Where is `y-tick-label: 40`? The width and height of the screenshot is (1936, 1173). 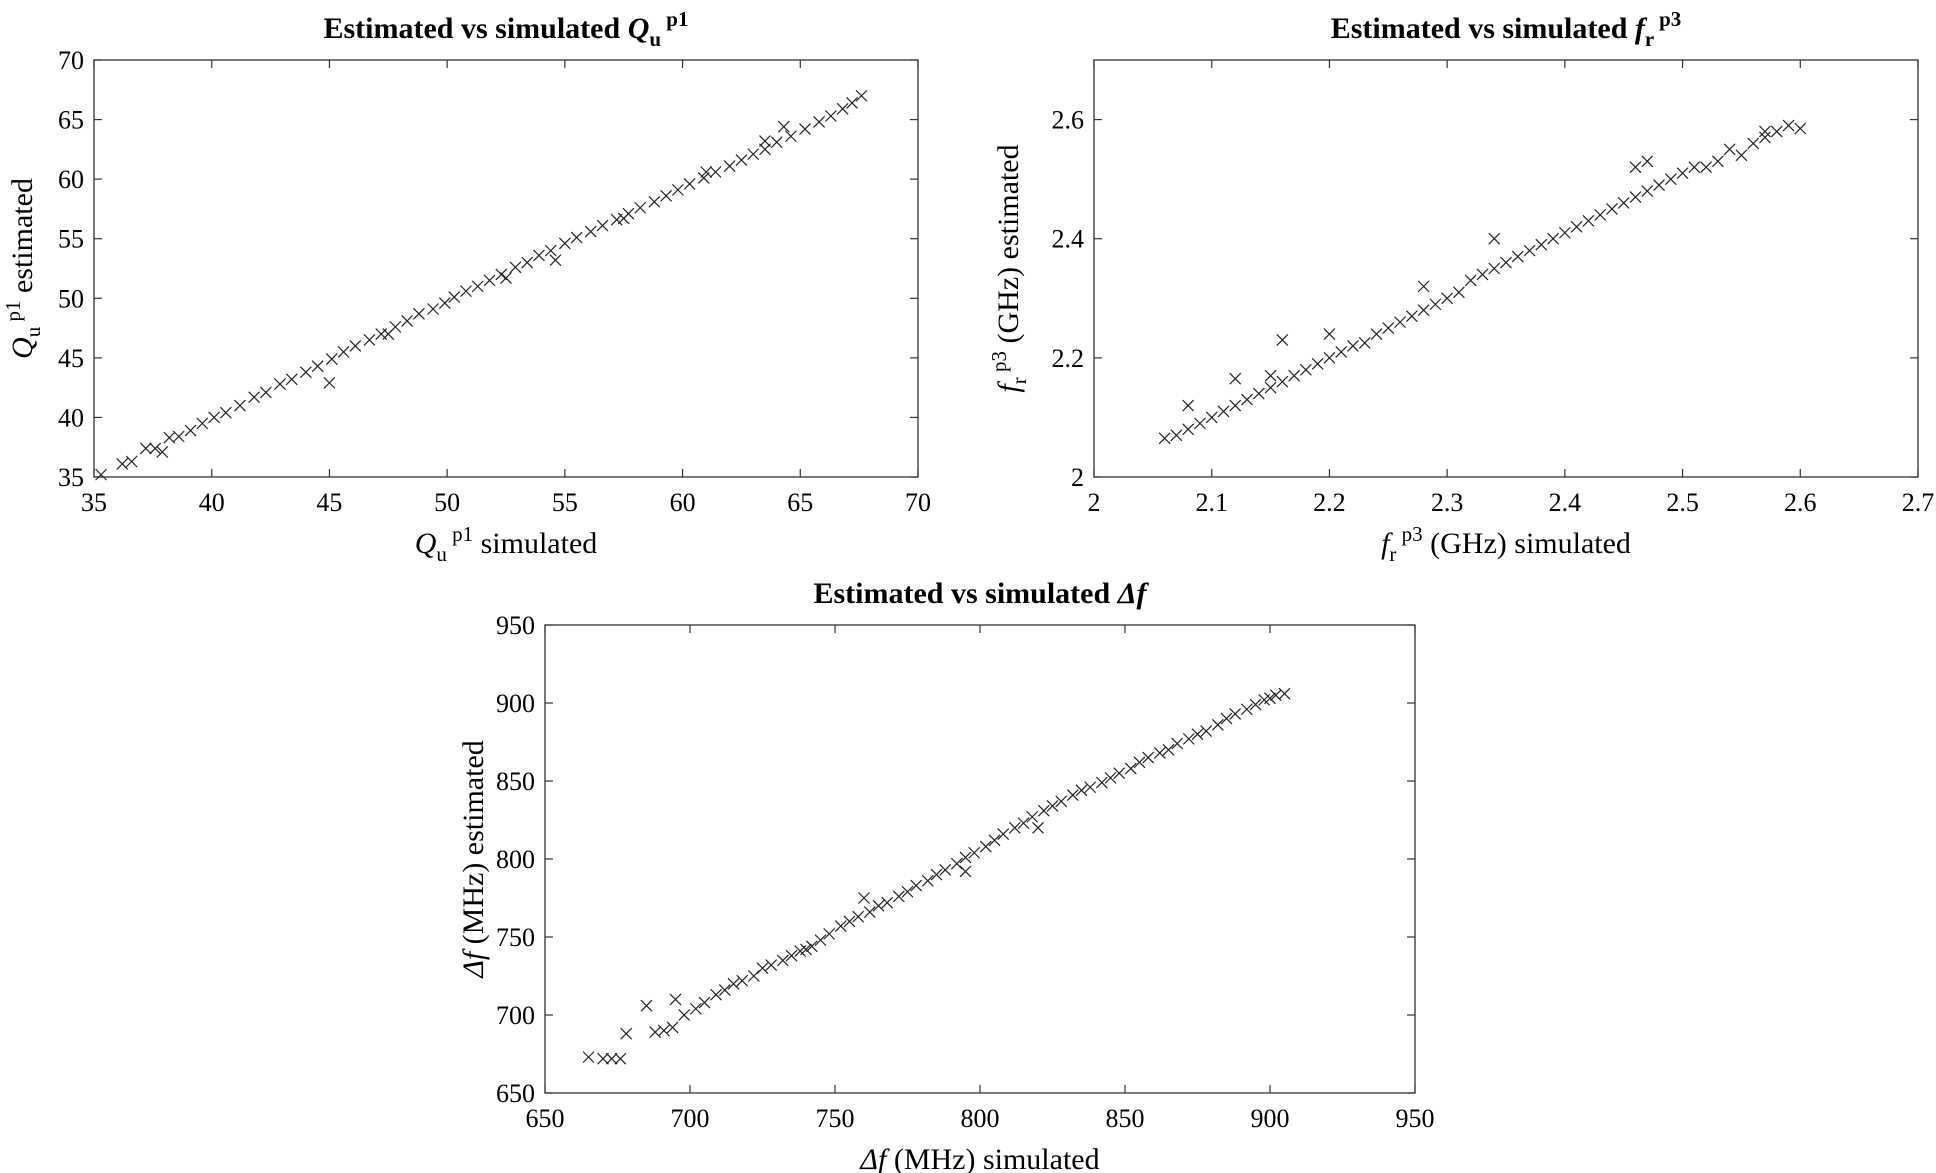 y-tick-label: 40 is located at coordinates (71, 417).